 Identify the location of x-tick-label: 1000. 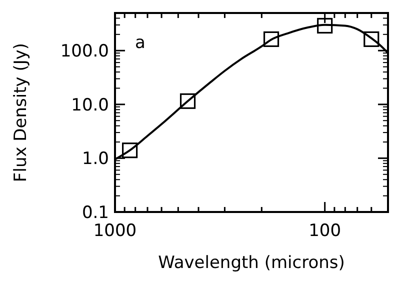
(115, 231).